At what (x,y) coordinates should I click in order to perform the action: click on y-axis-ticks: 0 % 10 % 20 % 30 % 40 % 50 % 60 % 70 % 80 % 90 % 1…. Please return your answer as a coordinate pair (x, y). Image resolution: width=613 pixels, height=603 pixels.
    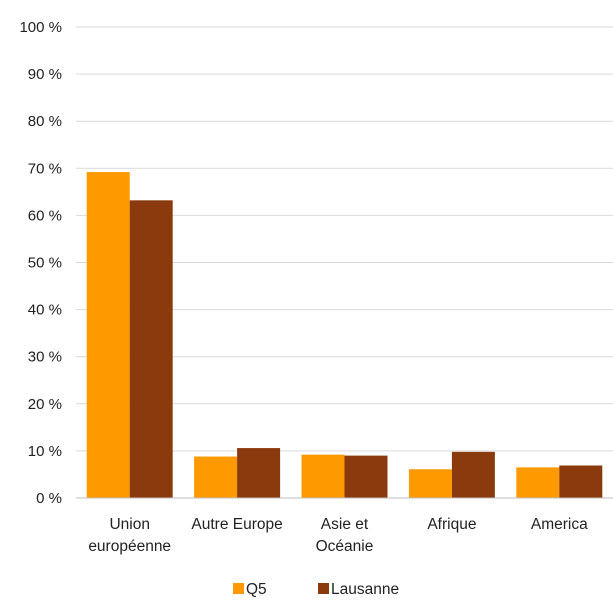
    Looking at the image, I should click on (40, 263).